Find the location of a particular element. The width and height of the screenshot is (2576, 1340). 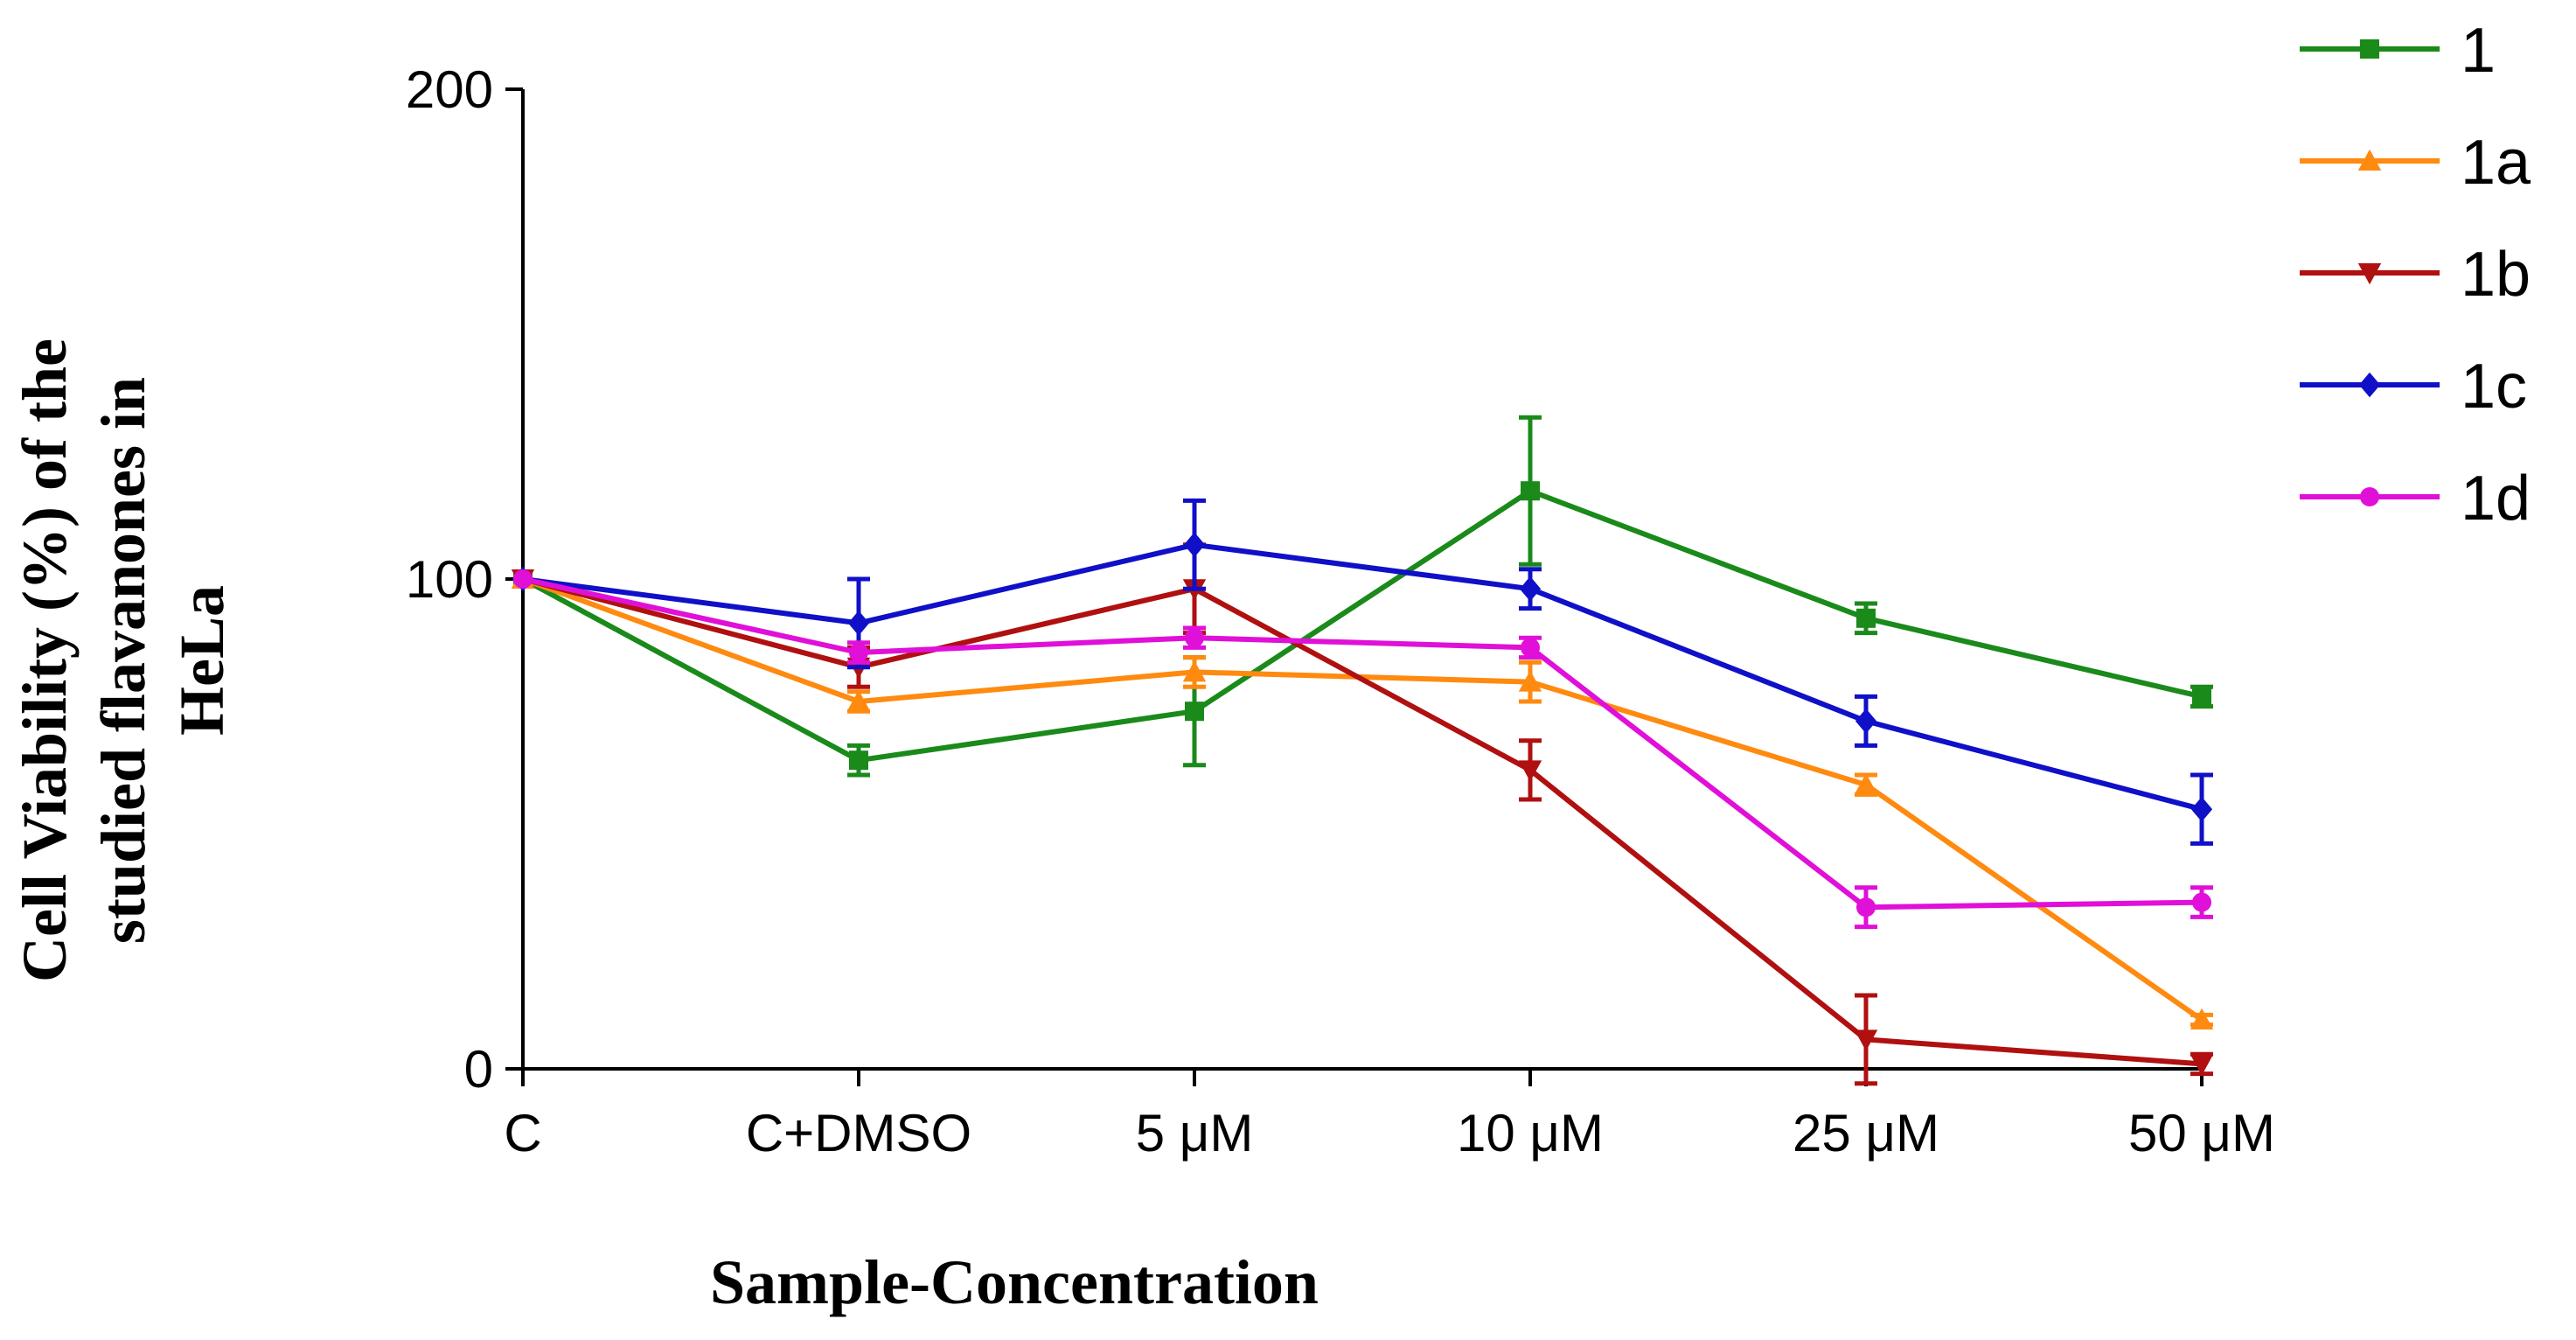

series-line-1c is located at coordinates (1362, 677).